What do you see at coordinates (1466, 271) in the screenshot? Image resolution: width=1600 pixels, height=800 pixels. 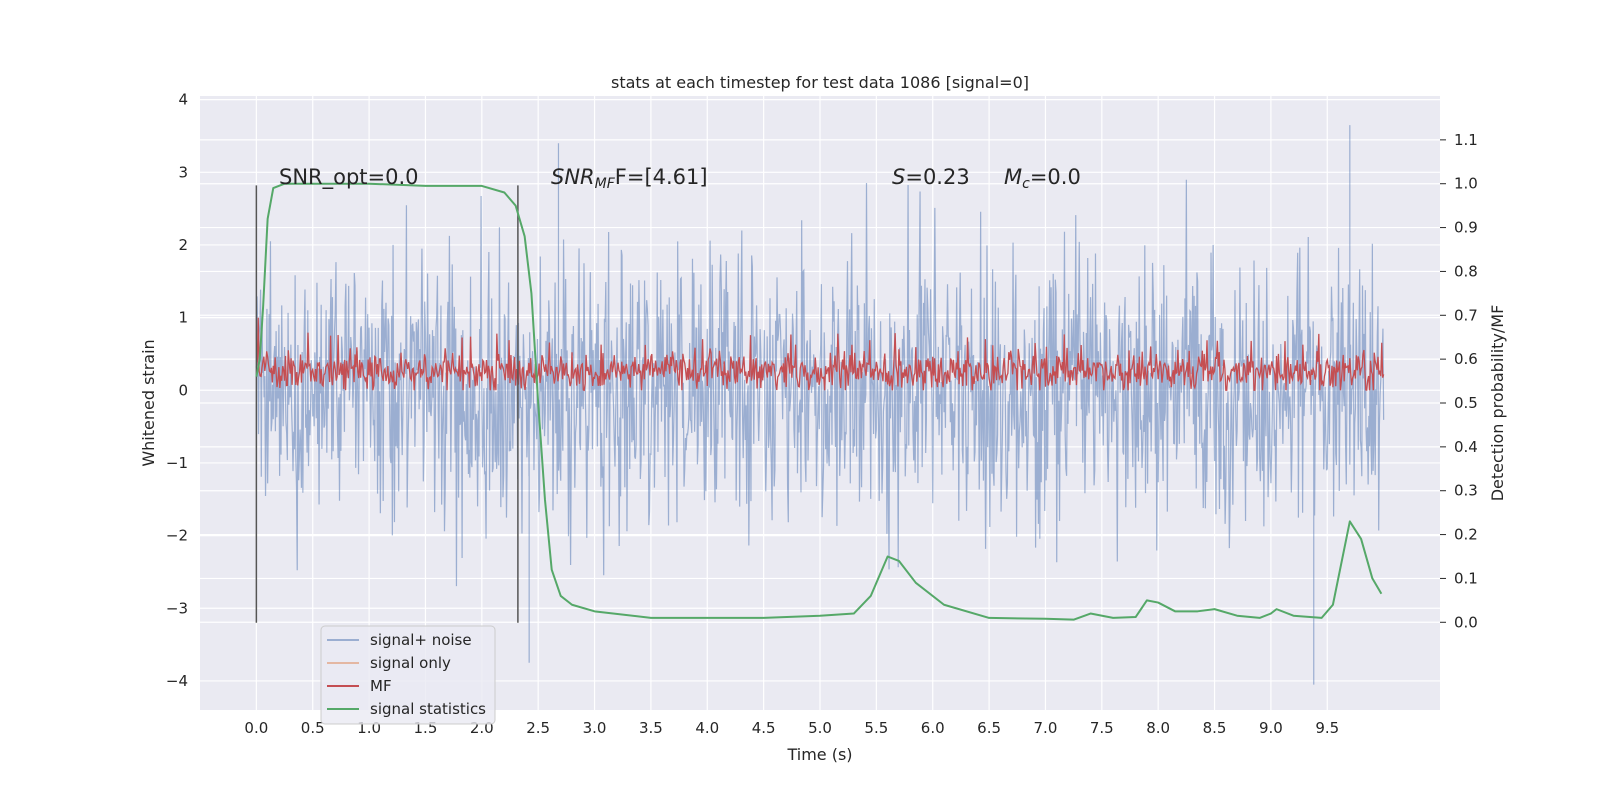 I see `y-right-tick-label: 0.8` at bounding box center [1466, 271].